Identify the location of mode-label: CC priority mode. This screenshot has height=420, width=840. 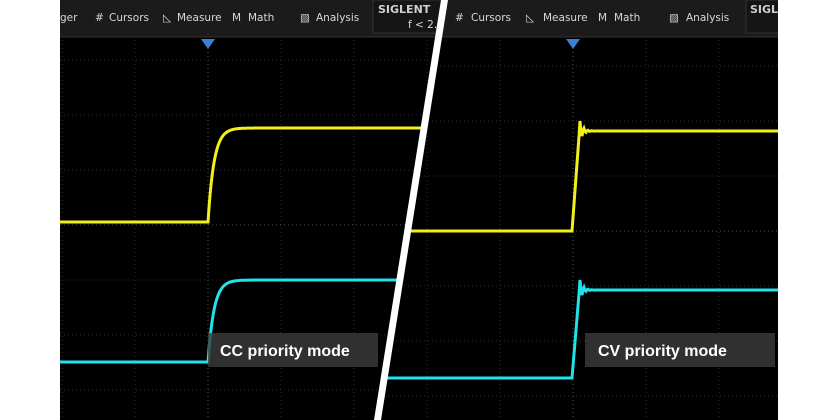
(285, 351).